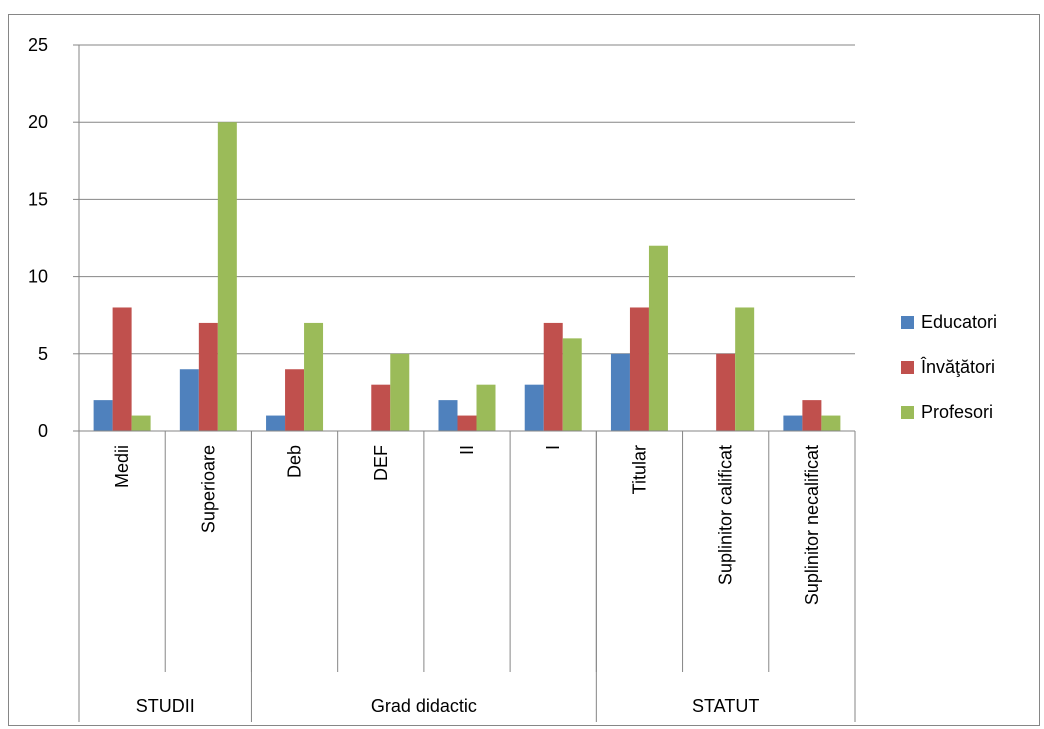 This screenshot has height=729, width=1044. What do you see at coordinates (957, 367) in the screenshot?
I see `legend-label: Învăţători` at bounding box center [957, 367].